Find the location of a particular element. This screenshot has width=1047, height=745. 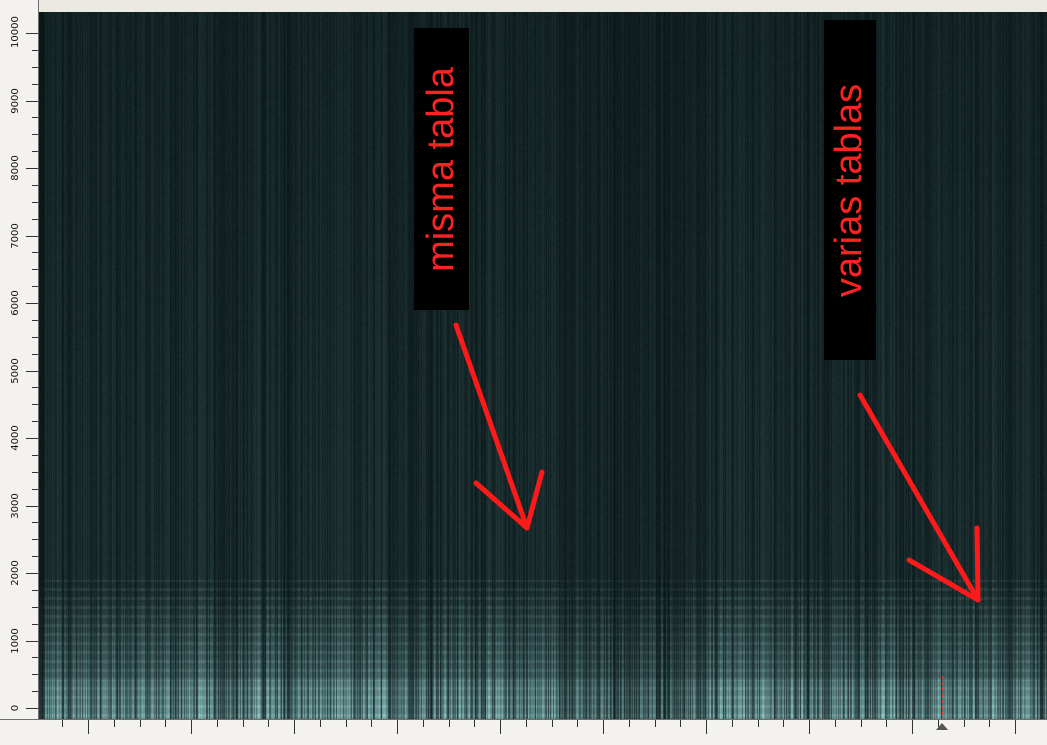

frequency-tick-label: 1000 is located at coordinates (15, 641).